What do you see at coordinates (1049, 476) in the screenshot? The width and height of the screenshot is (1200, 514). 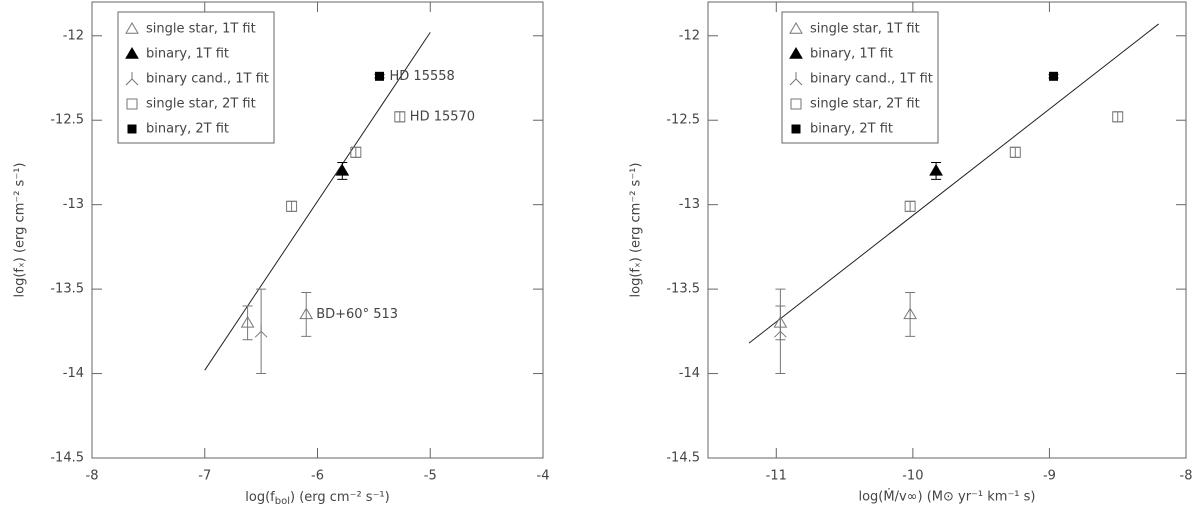 I see `x-tick-label: -9` at bounding box center [1049, 476].